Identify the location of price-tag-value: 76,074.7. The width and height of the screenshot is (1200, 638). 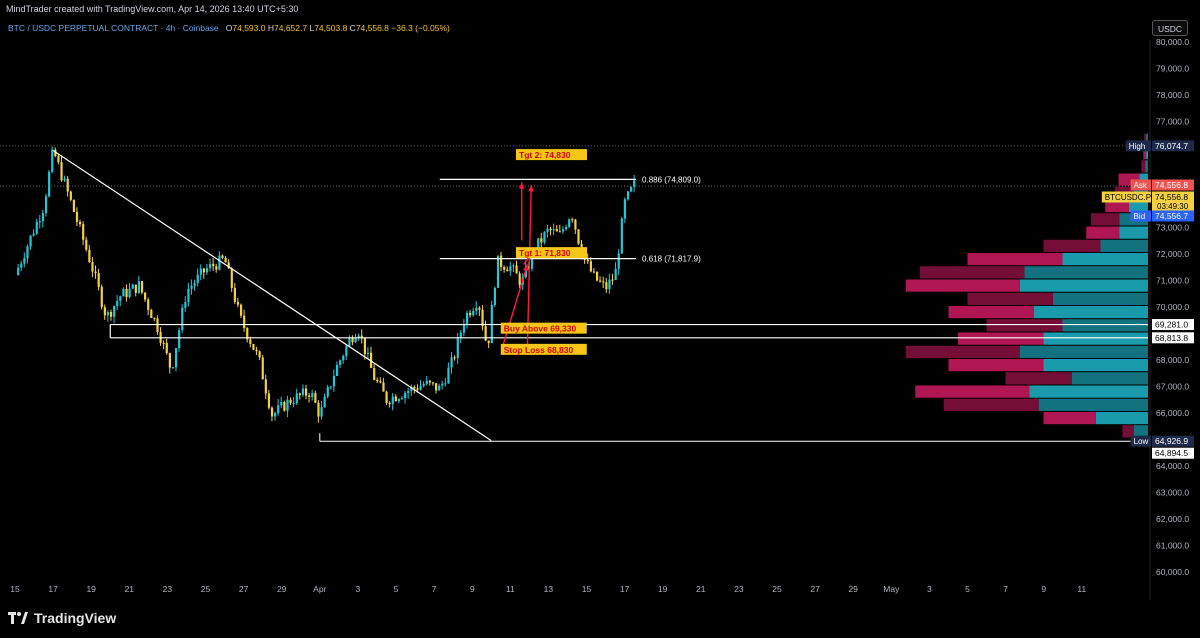
(1171, 146).